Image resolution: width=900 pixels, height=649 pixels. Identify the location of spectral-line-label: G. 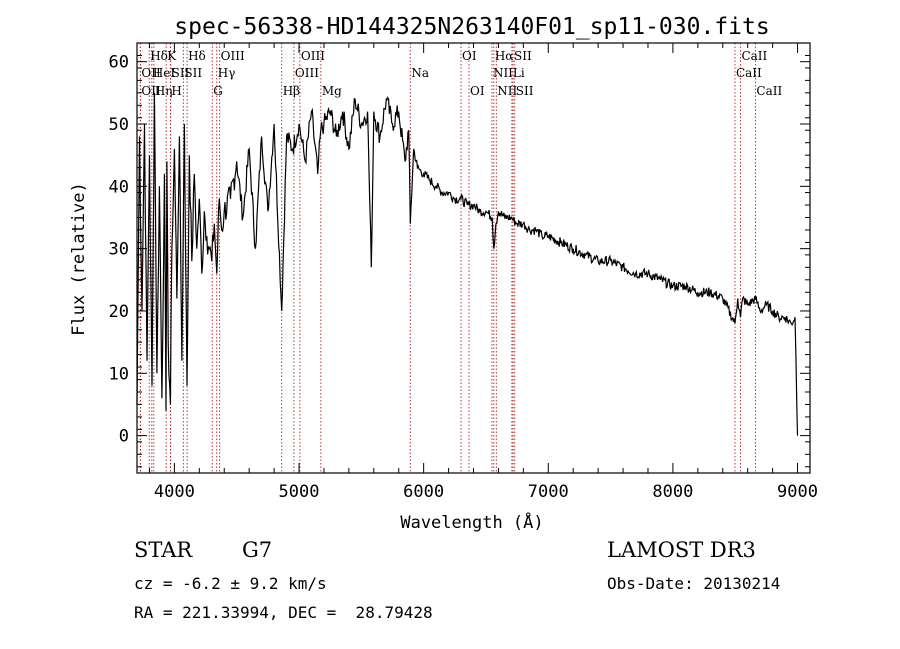
(218, 91).